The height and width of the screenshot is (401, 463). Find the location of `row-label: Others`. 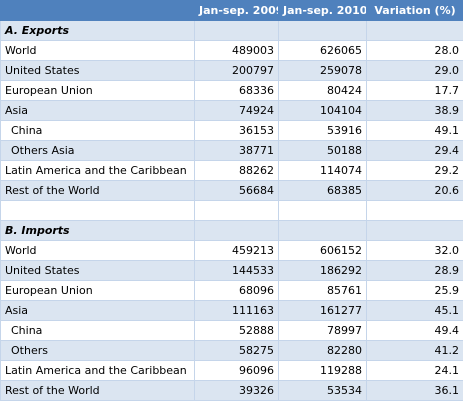

row-label: Others is located at coordinates (97, 350).